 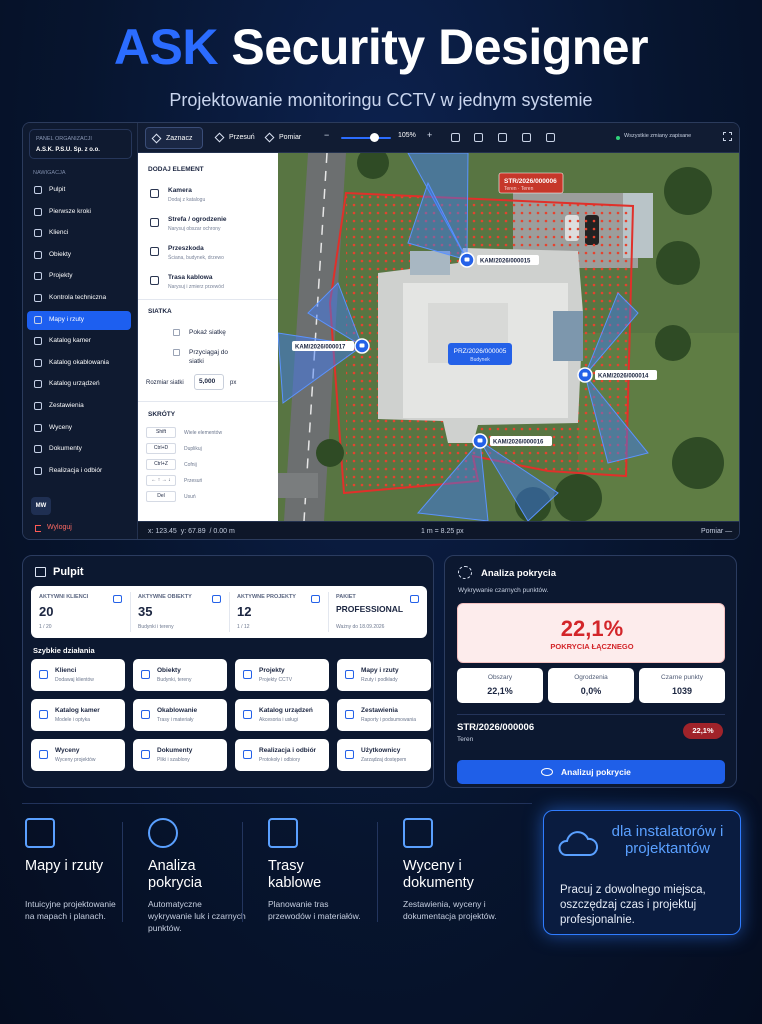 What do you see at coordinates (57, 189) in the screenshot?
I see `nav-text: Pulpit` at bounding box center [57, 189].